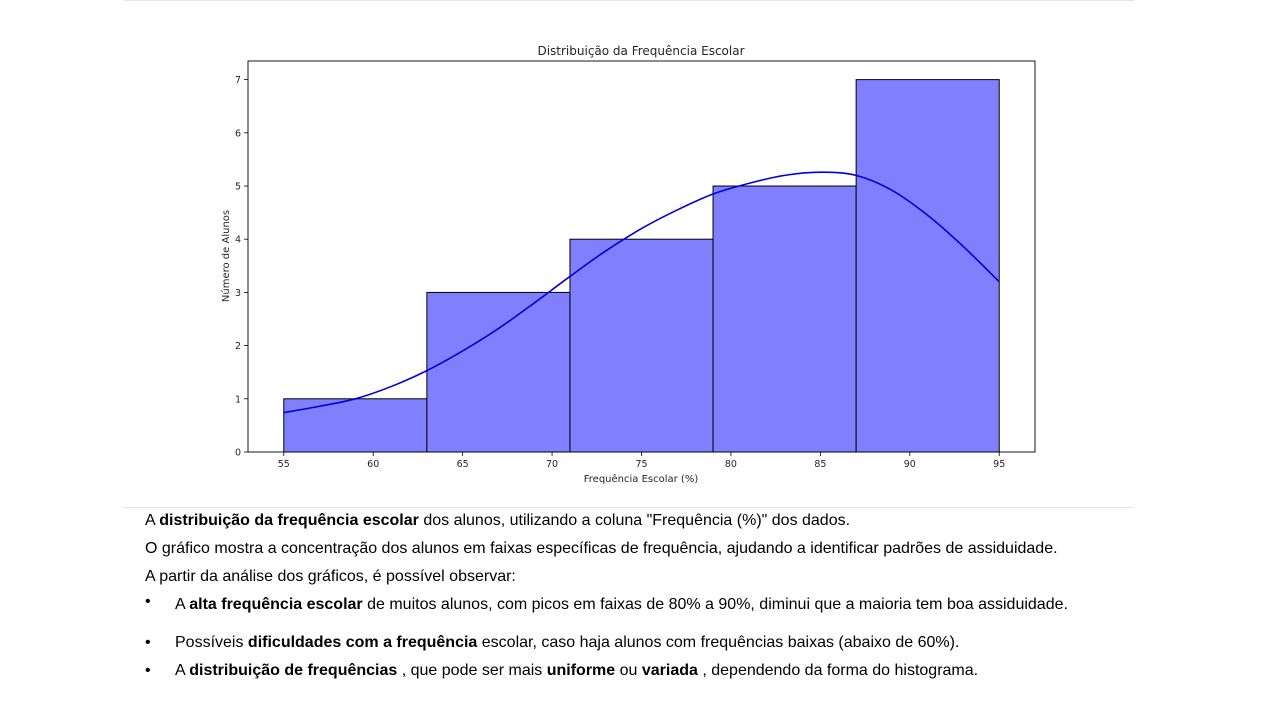 This screenshot has width=1280, height=720. Describe the element at coordinates (238, 240) in the screenshot. I see `y-tick-label: 4` at that location.